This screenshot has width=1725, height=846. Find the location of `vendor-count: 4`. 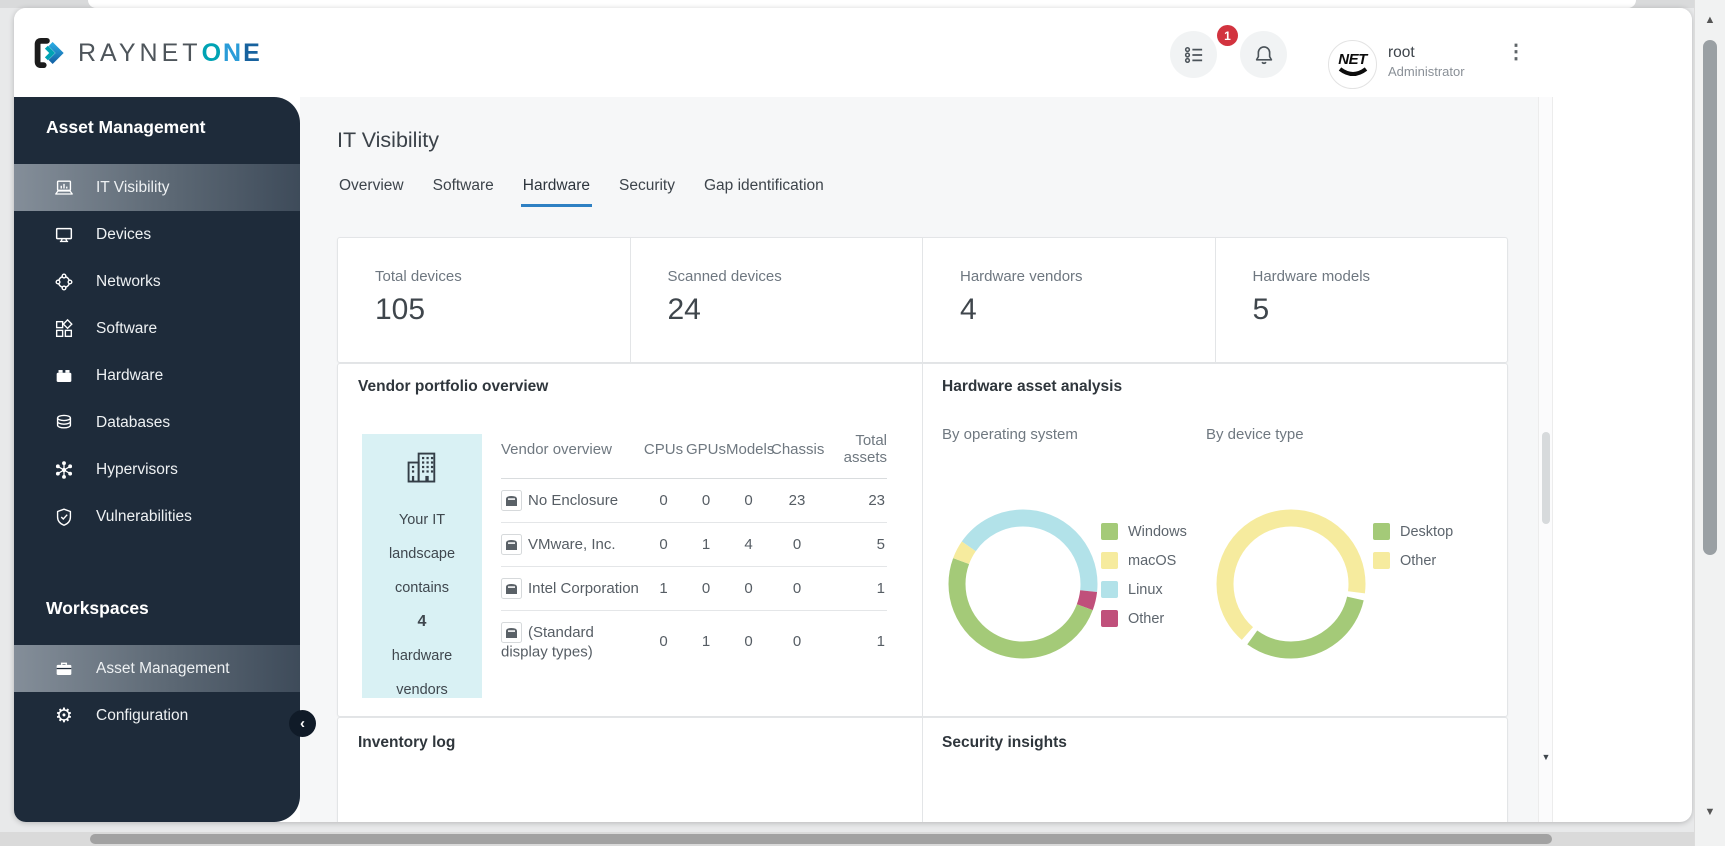

vendor-count: 4 is located at coordinates (748, 544).